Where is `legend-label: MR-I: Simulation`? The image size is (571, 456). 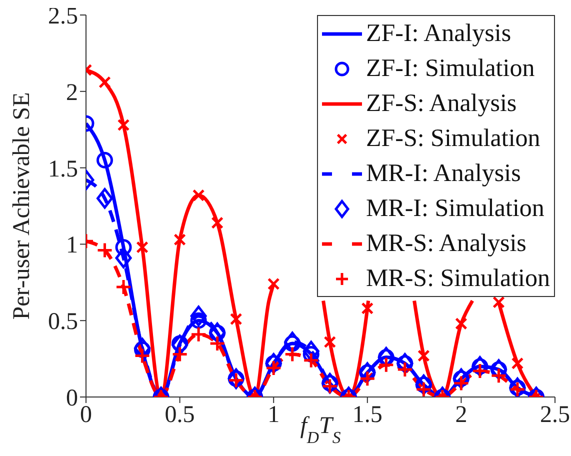 legend-label: MR-I: Simulation is located at coordinates (455, 209).